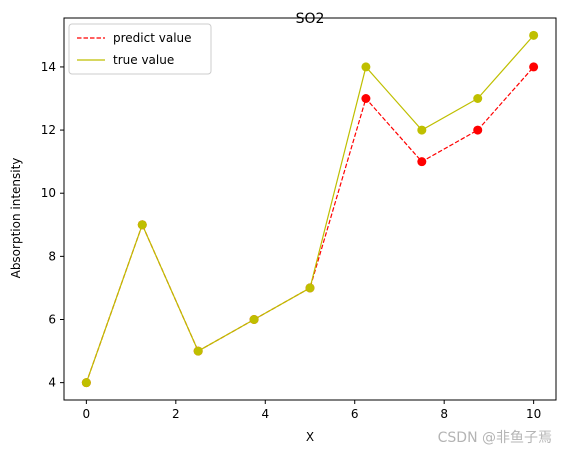 This screenshot has height=455, width=566. I want to click on legend-label: true value, so click(143, 60).